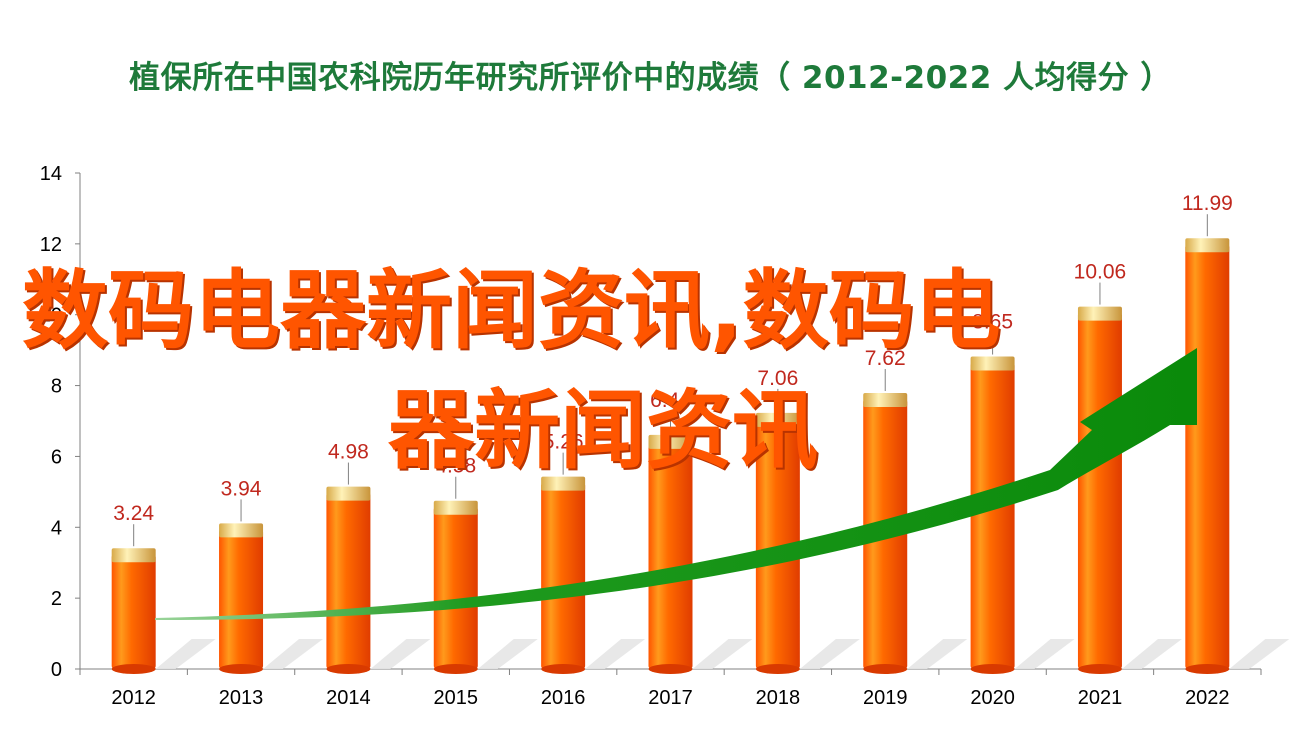  I want to click on x-tick-label: 2020, so click(992, 698).